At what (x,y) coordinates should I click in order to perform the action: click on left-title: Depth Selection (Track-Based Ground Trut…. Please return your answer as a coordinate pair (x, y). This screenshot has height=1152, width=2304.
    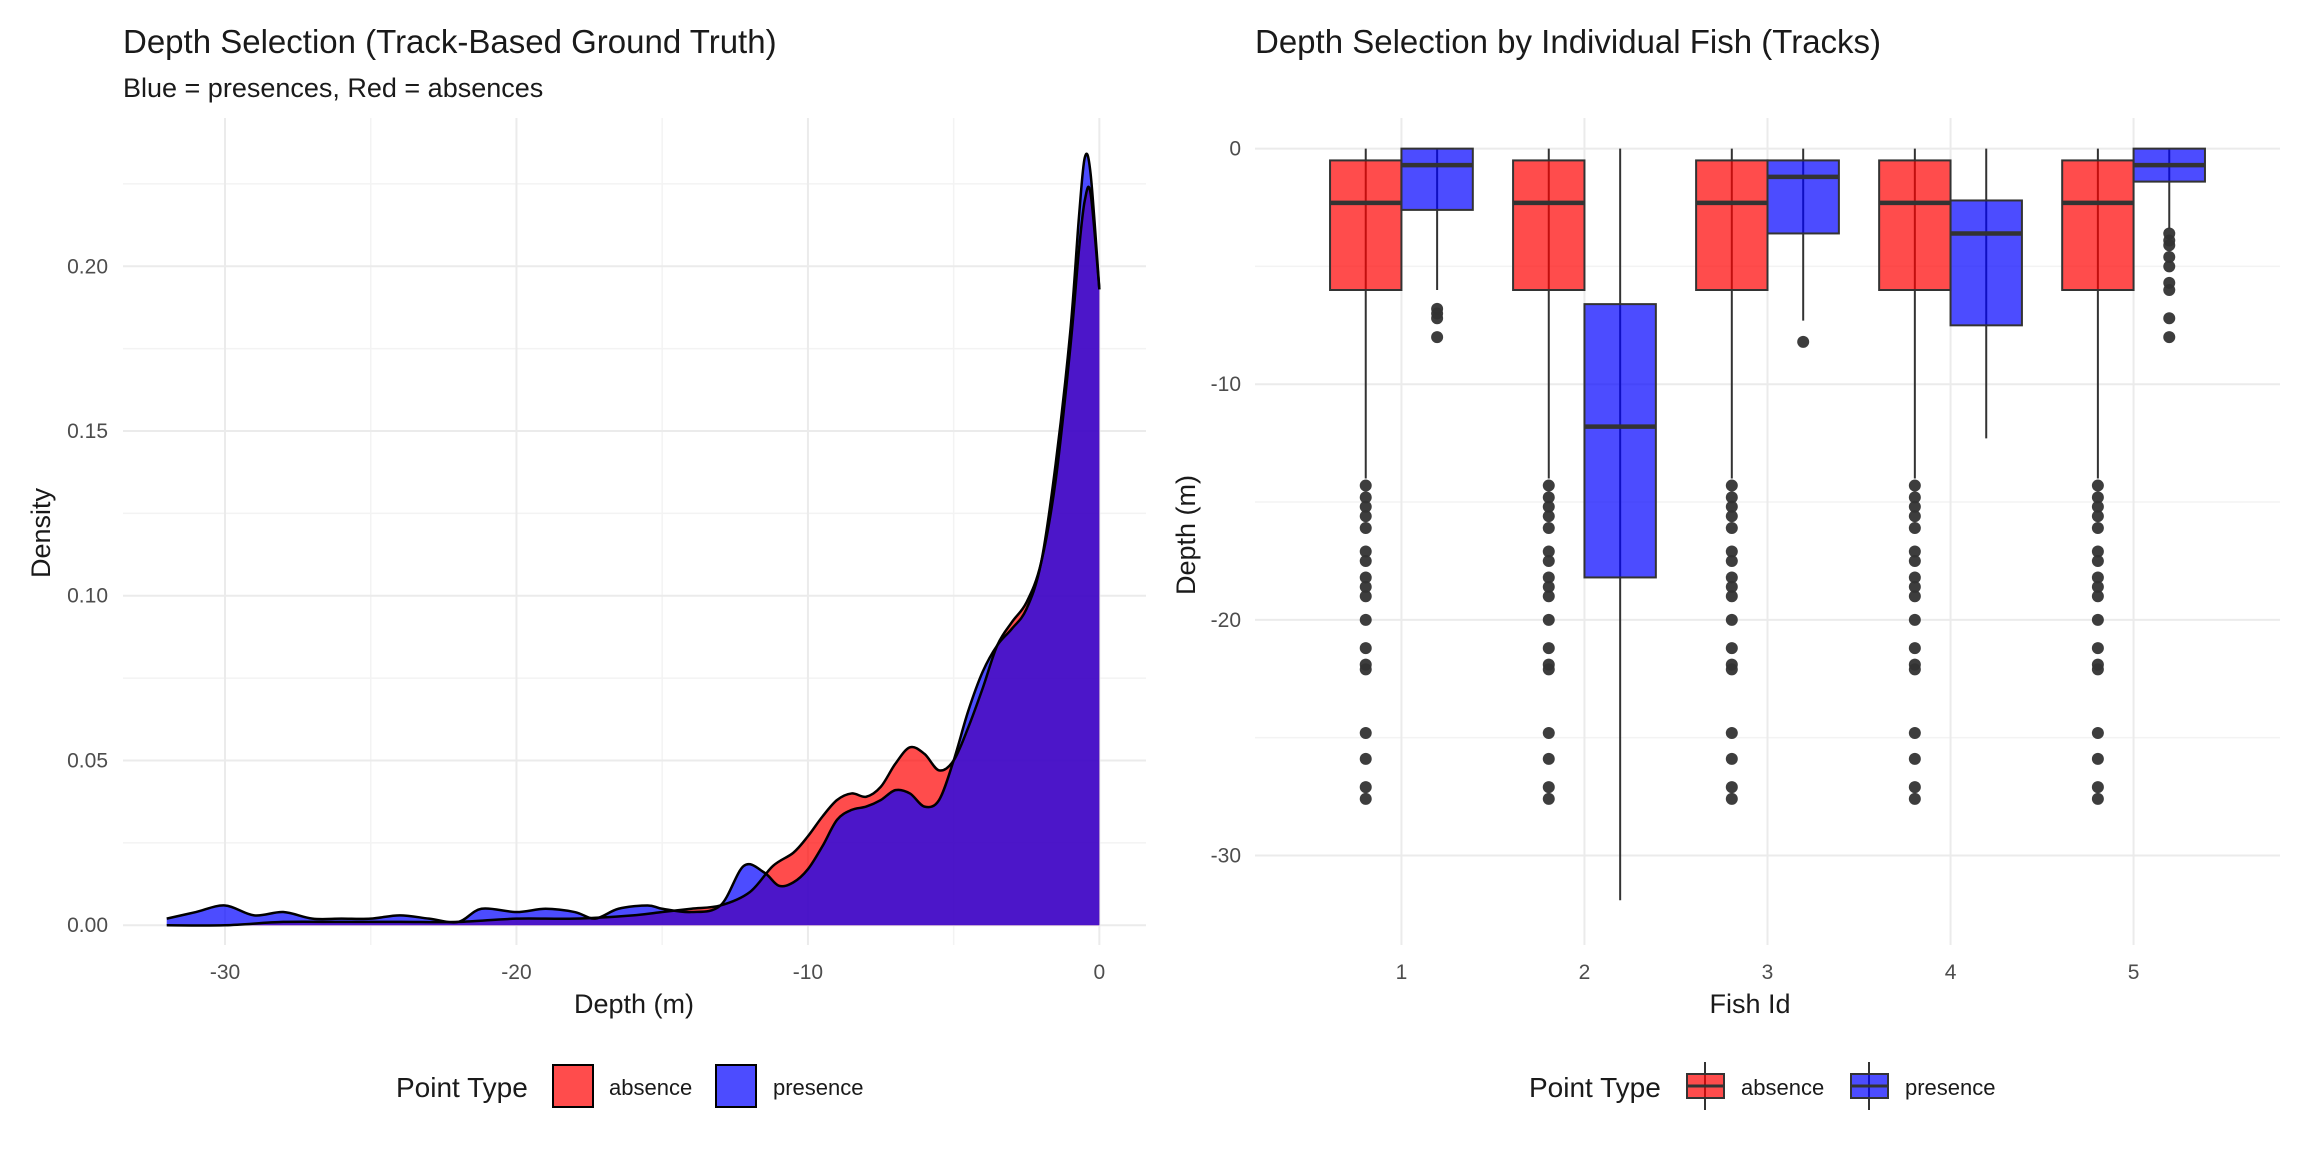
    Looking at the image, I should click on (450, 41).